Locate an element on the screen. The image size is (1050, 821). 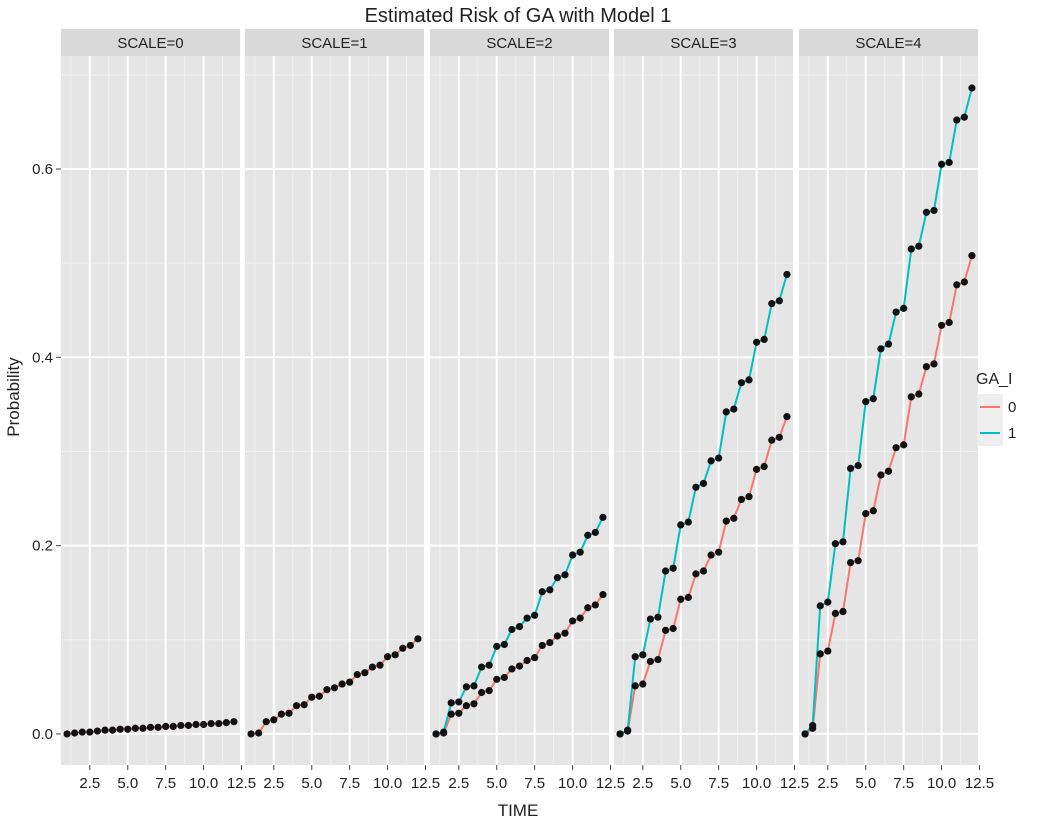
y-tick-label: 0.6 is located at coordinates (42, 169).